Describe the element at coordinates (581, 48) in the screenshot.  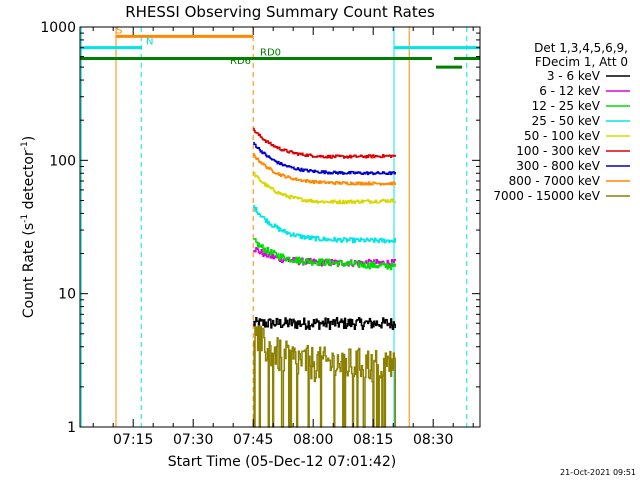
I see `legend-header: Det 1,3,4,5,6,9,` at that location.